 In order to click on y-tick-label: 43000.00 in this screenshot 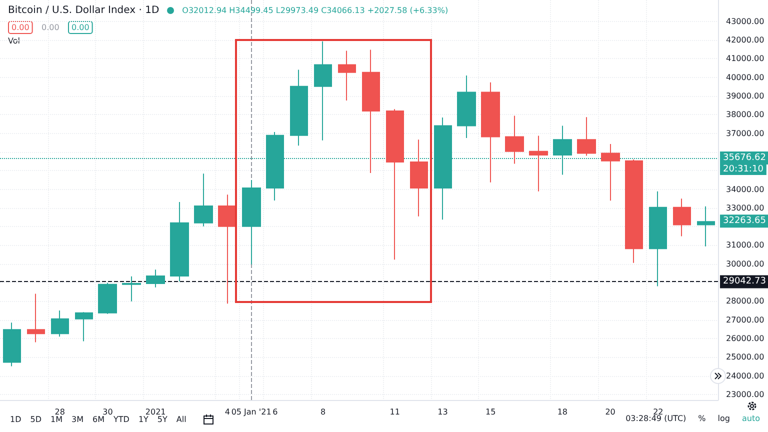, I will do `click(745, 21)`.